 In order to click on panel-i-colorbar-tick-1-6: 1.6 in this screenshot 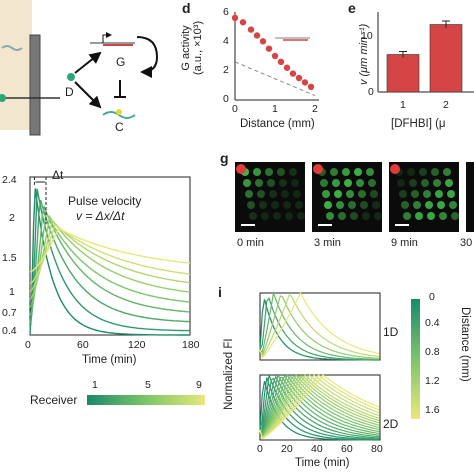, I will do `click(432, 410)`.